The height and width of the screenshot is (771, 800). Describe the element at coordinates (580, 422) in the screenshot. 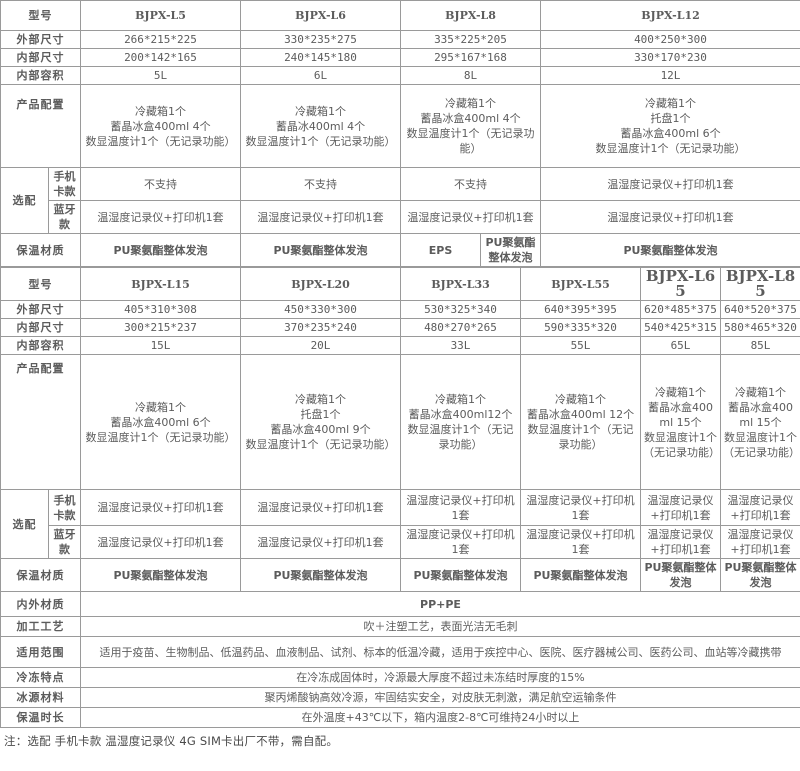

I see `product-config-cell: 冷藏箱1个 蓄晶冰盒400ml 12个 数显温度计1个（无记录功能）` at that location.